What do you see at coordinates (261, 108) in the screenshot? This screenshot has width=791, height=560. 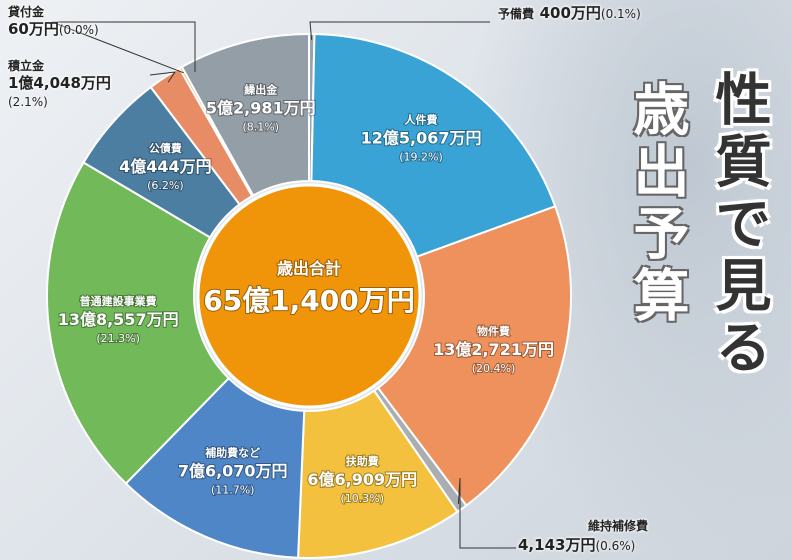 I see `slice-label: 繰出金 5億2,981万円(8.1%)` at bounding box center [261, 108].